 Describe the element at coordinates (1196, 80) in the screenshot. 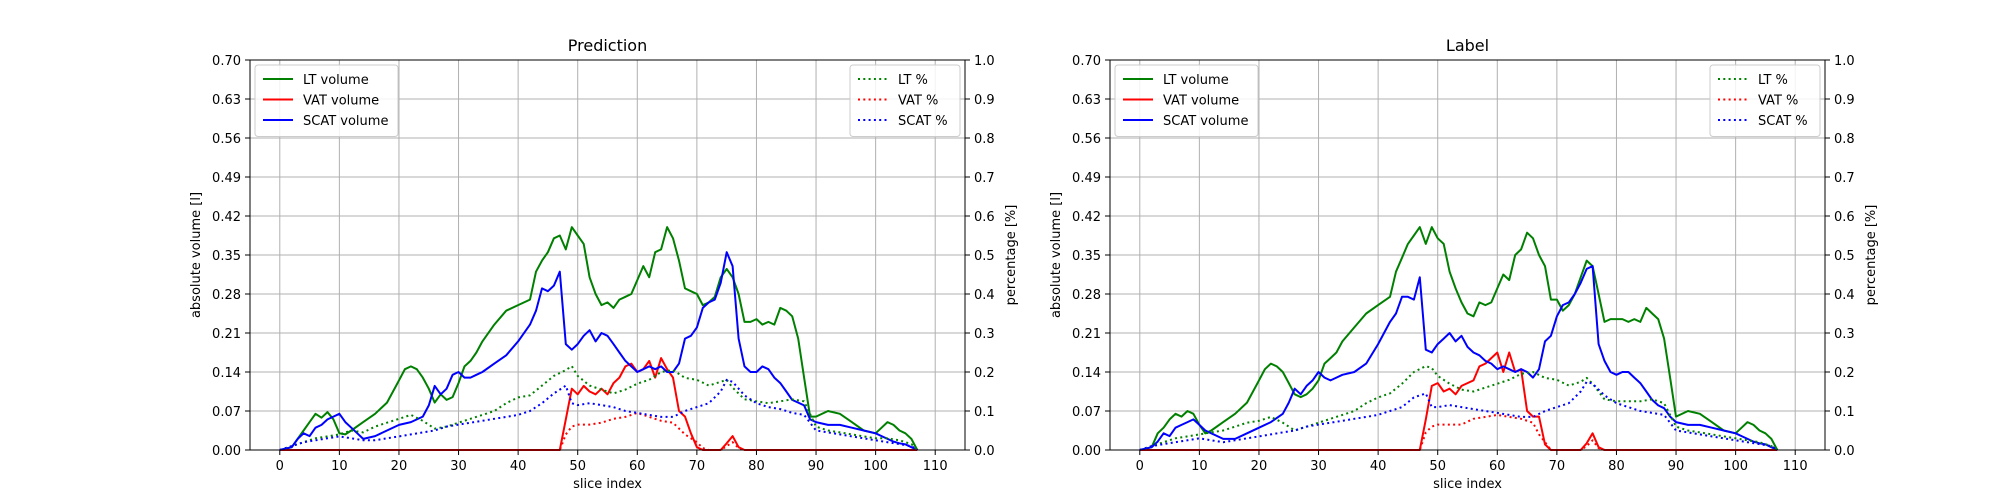

I see `legend-label-lt-volume: LT volume` at that location.